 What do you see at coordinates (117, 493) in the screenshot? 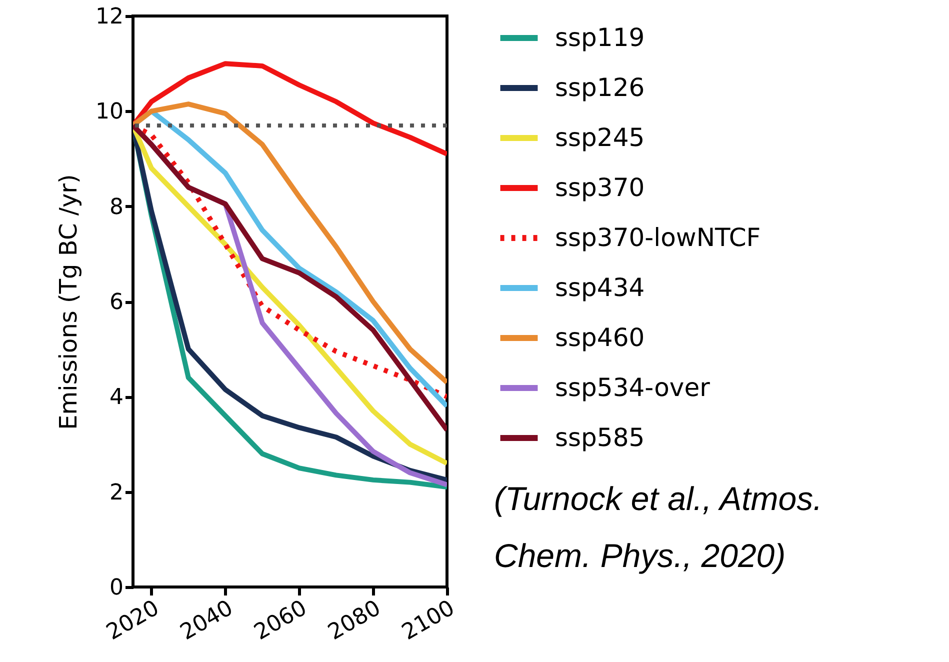
I see `y-tick-label: 2` at bounding box center [117, 493].